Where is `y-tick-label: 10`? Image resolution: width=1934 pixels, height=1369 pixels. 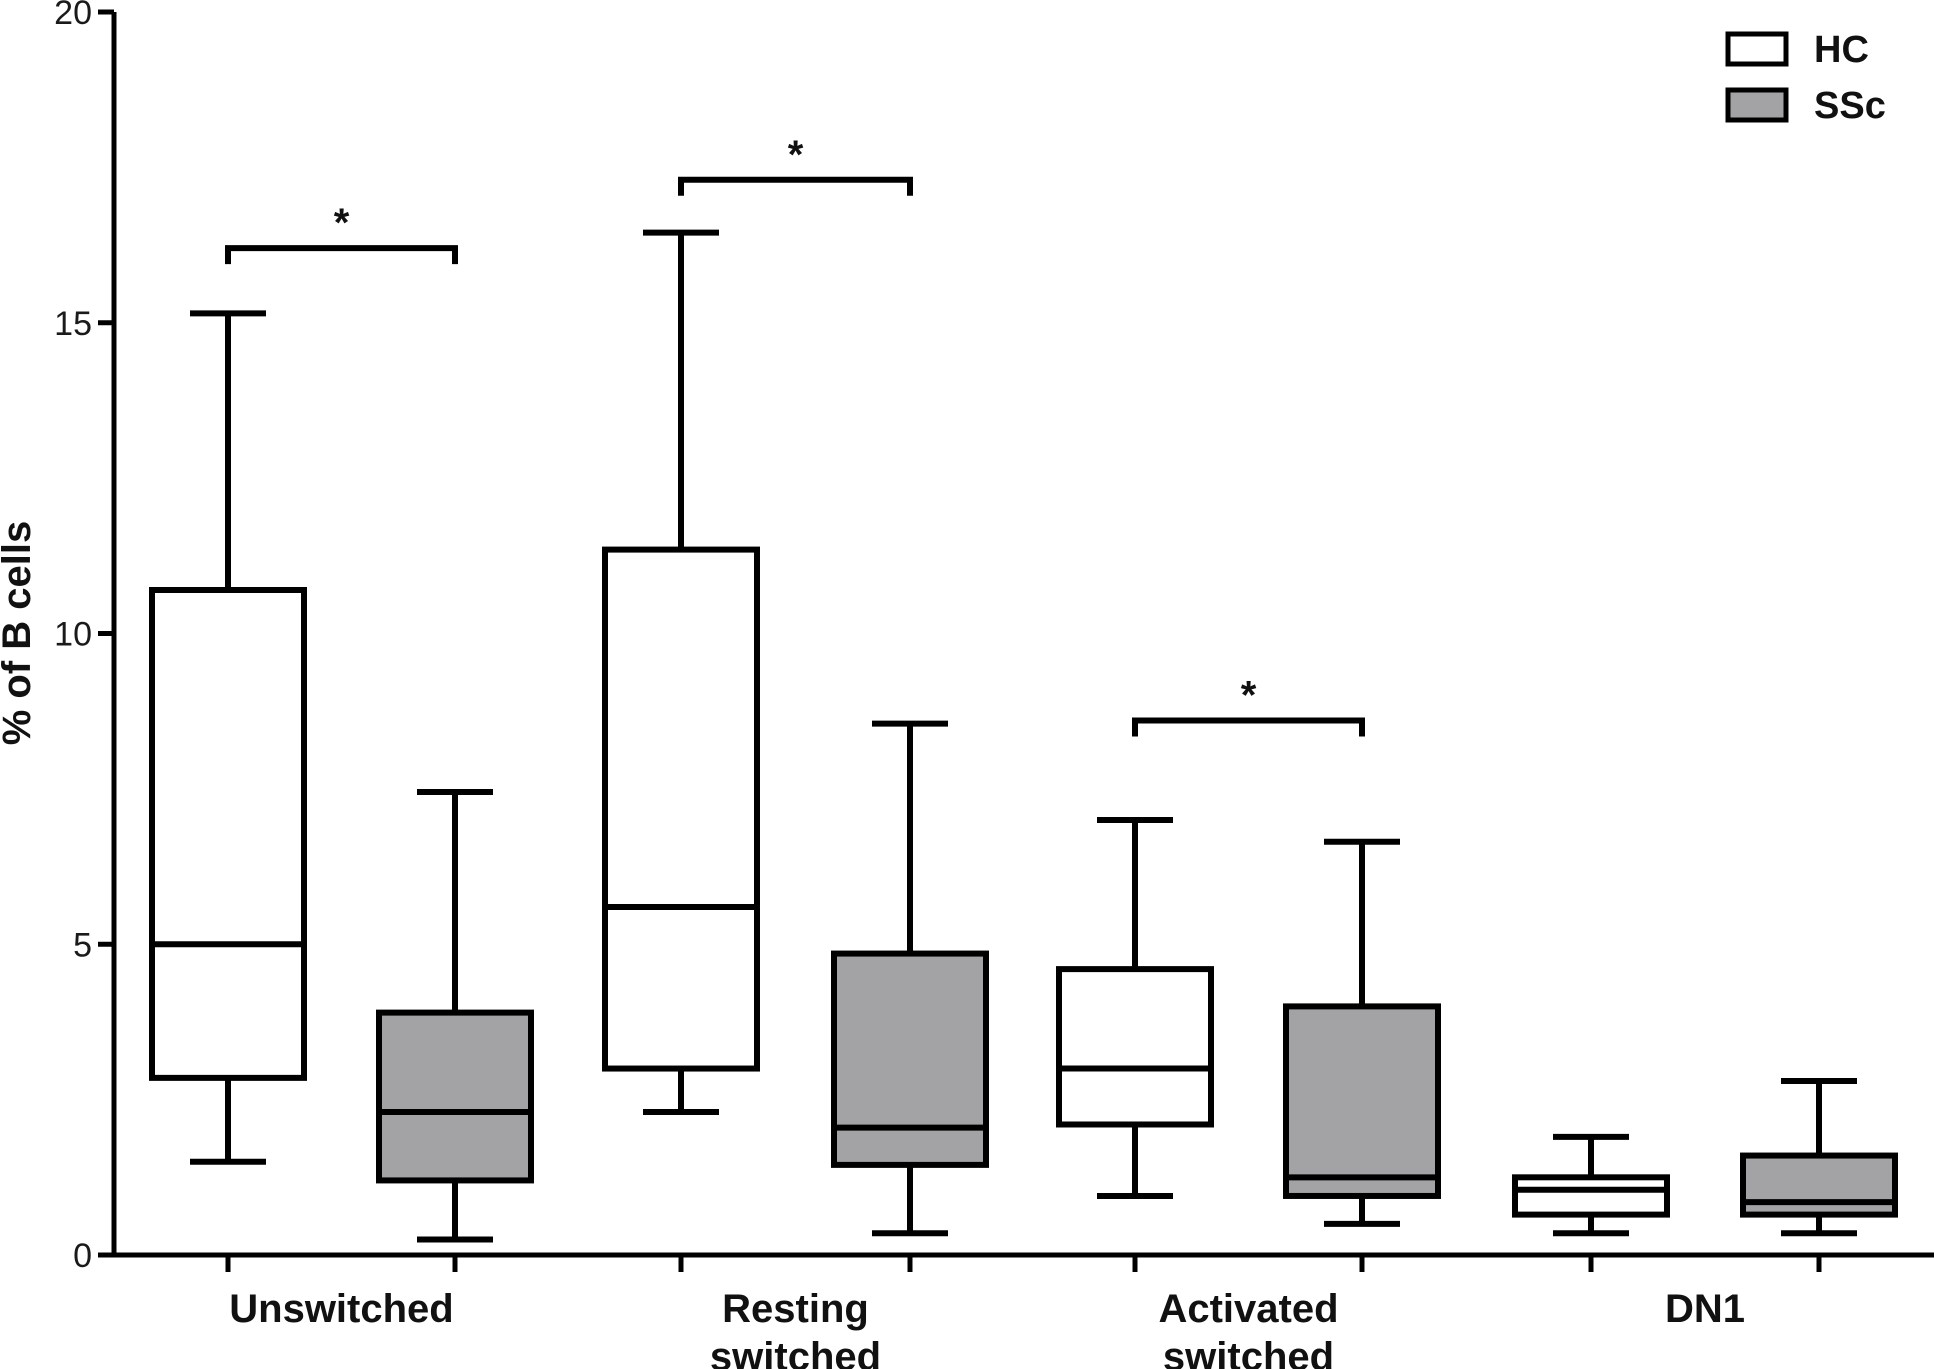
y-tick-label: 10 is located at coordinates (73, 635).